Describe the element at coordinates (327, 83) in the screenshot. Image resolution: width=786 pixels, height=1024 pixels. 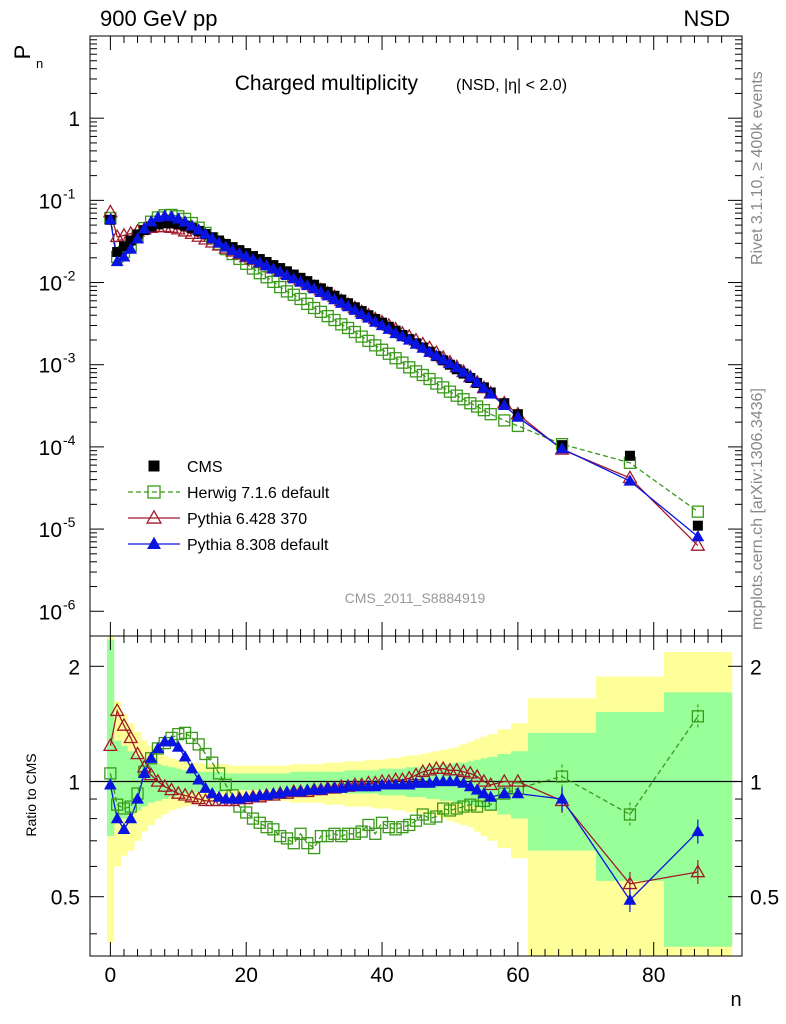
I see `main-plot-title: Charged multiplicity` at that location.